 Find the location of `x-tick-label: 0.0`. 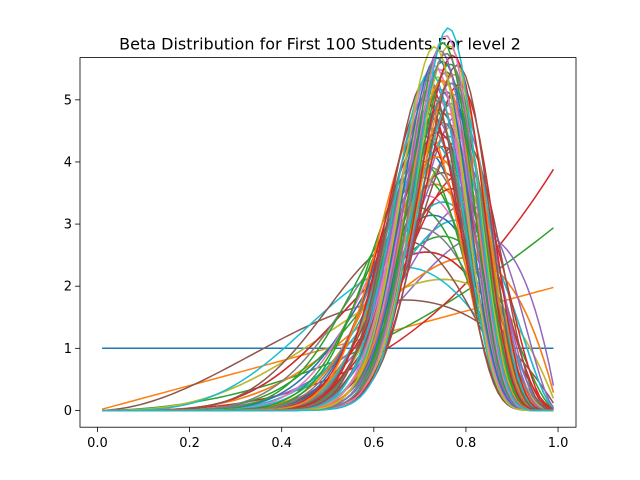

x-tick-label: 0.0 is located at coordinates (97, 443).